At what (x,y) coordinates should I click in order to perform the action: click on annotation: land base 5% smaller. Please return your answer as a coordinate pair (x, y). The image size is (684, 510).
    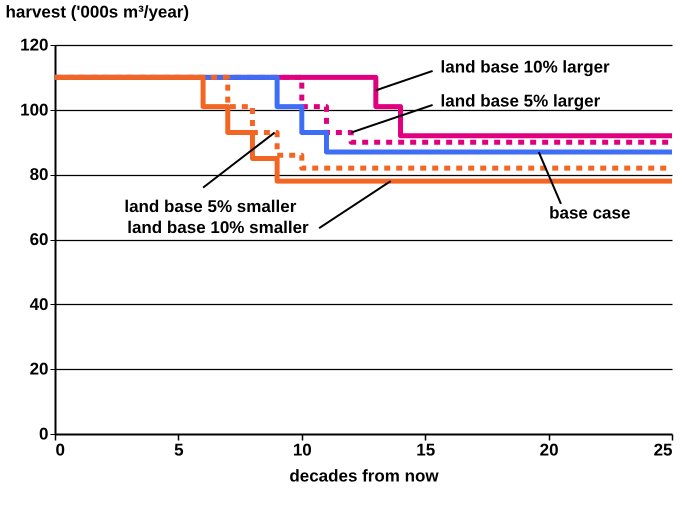
    Looking at the image, I should click on (210, 206).